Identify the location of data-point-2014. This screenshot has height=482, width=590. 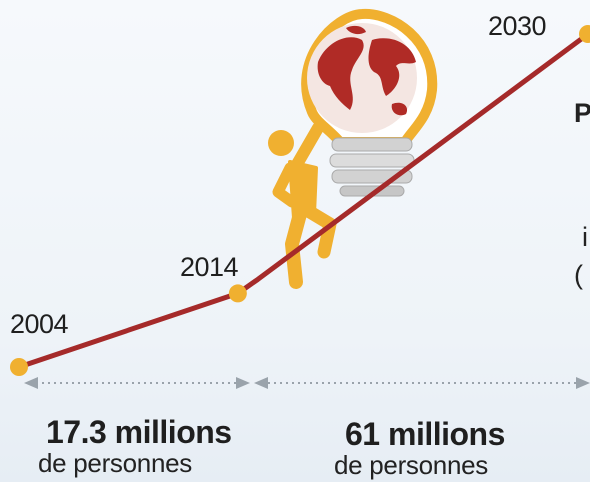
(237, 293).